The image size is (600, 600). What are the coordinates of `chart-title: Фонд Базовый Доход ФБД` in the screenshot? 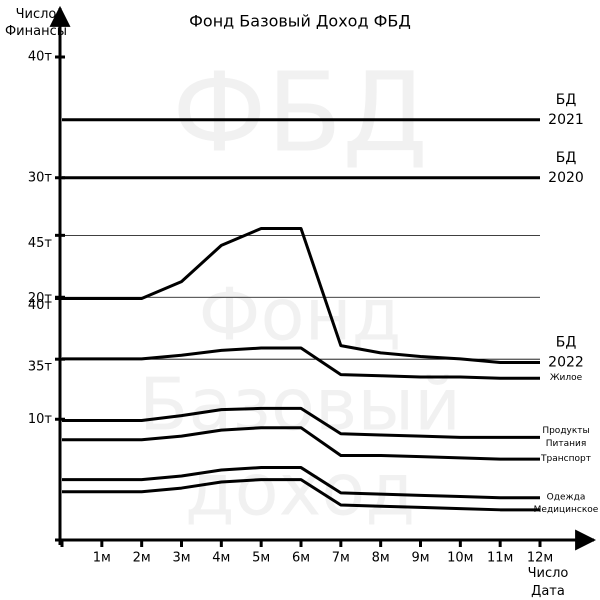 It's located at (300, 21).